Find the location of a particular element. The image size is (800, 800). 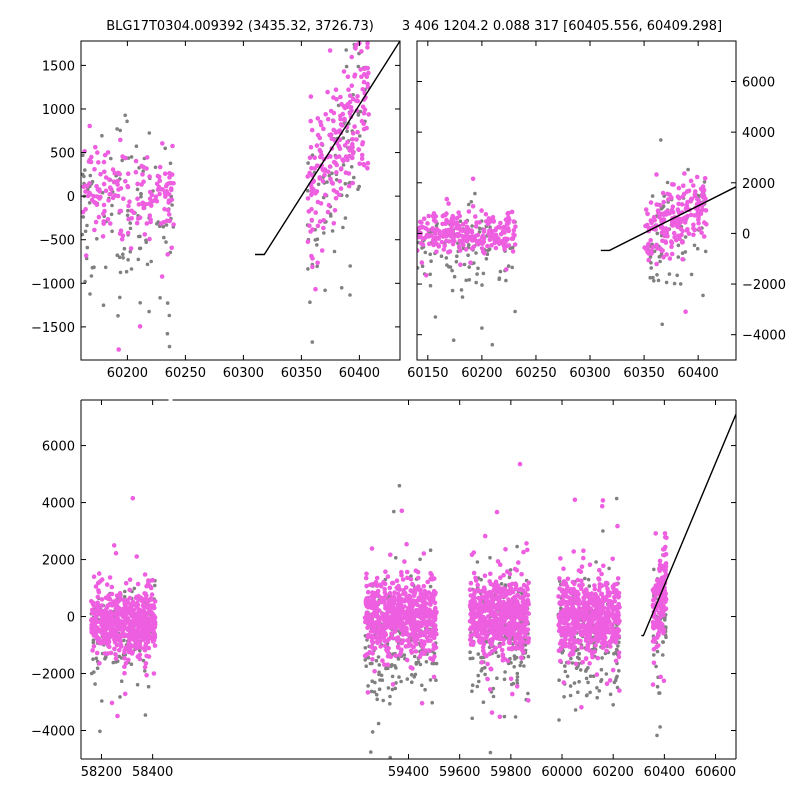

model-line is located at coordinates (327, 148).